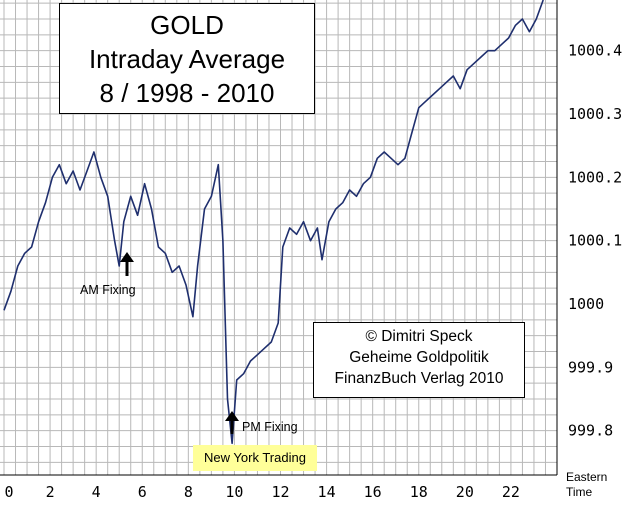  I want to click on x-tick-label: 6, so click(142, 492).